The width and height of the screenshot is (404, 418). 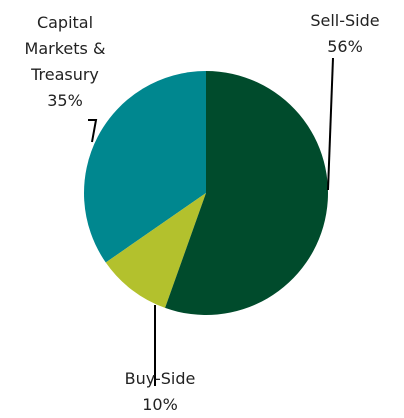 What do you see at coordinates (160, 378) in the screenshot?
I see `slice-label: Buy-Side` at bounding box center [160, 378].